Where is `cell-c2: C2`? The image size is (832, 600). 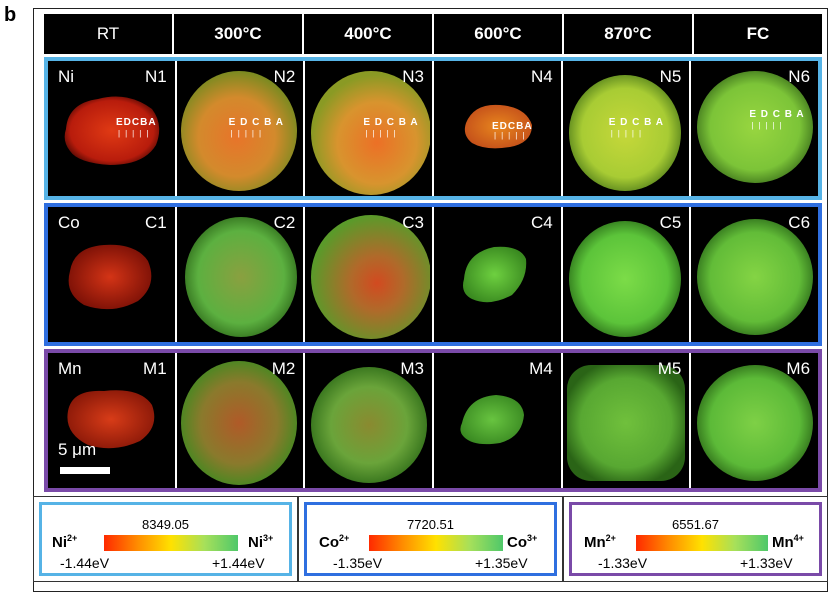 cell-c2: C2 is located at coordinates (241, 274).